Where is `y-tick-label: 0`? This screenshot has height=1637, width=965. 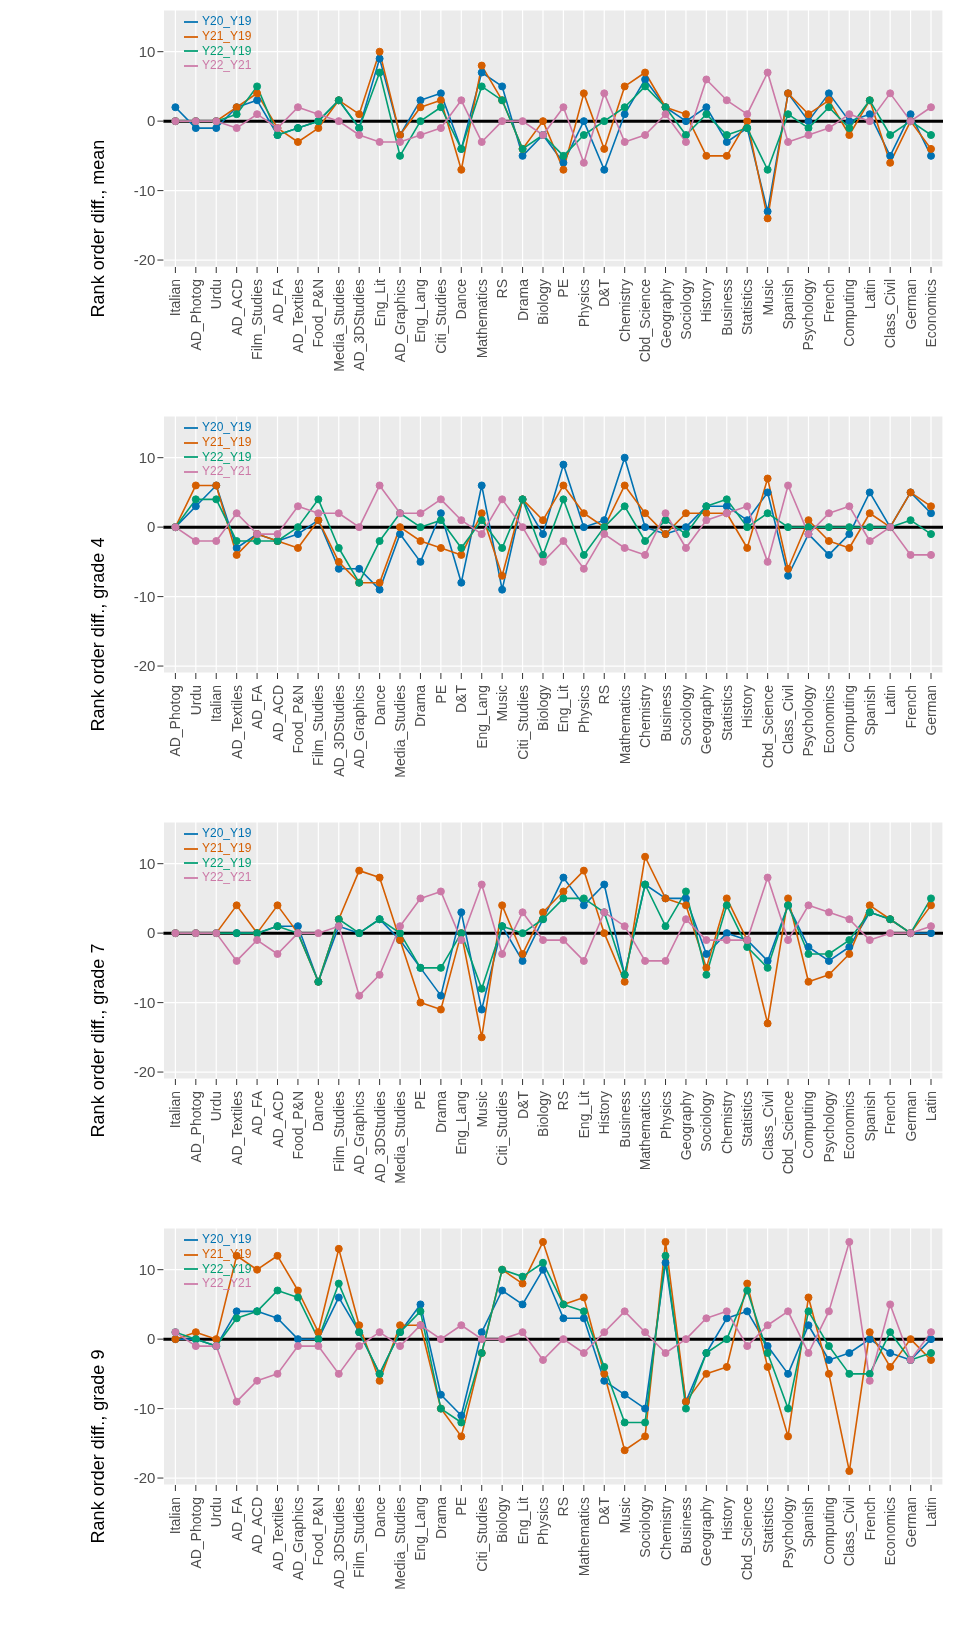
y-tick-label: 0 is located at coordinates (151, 121).